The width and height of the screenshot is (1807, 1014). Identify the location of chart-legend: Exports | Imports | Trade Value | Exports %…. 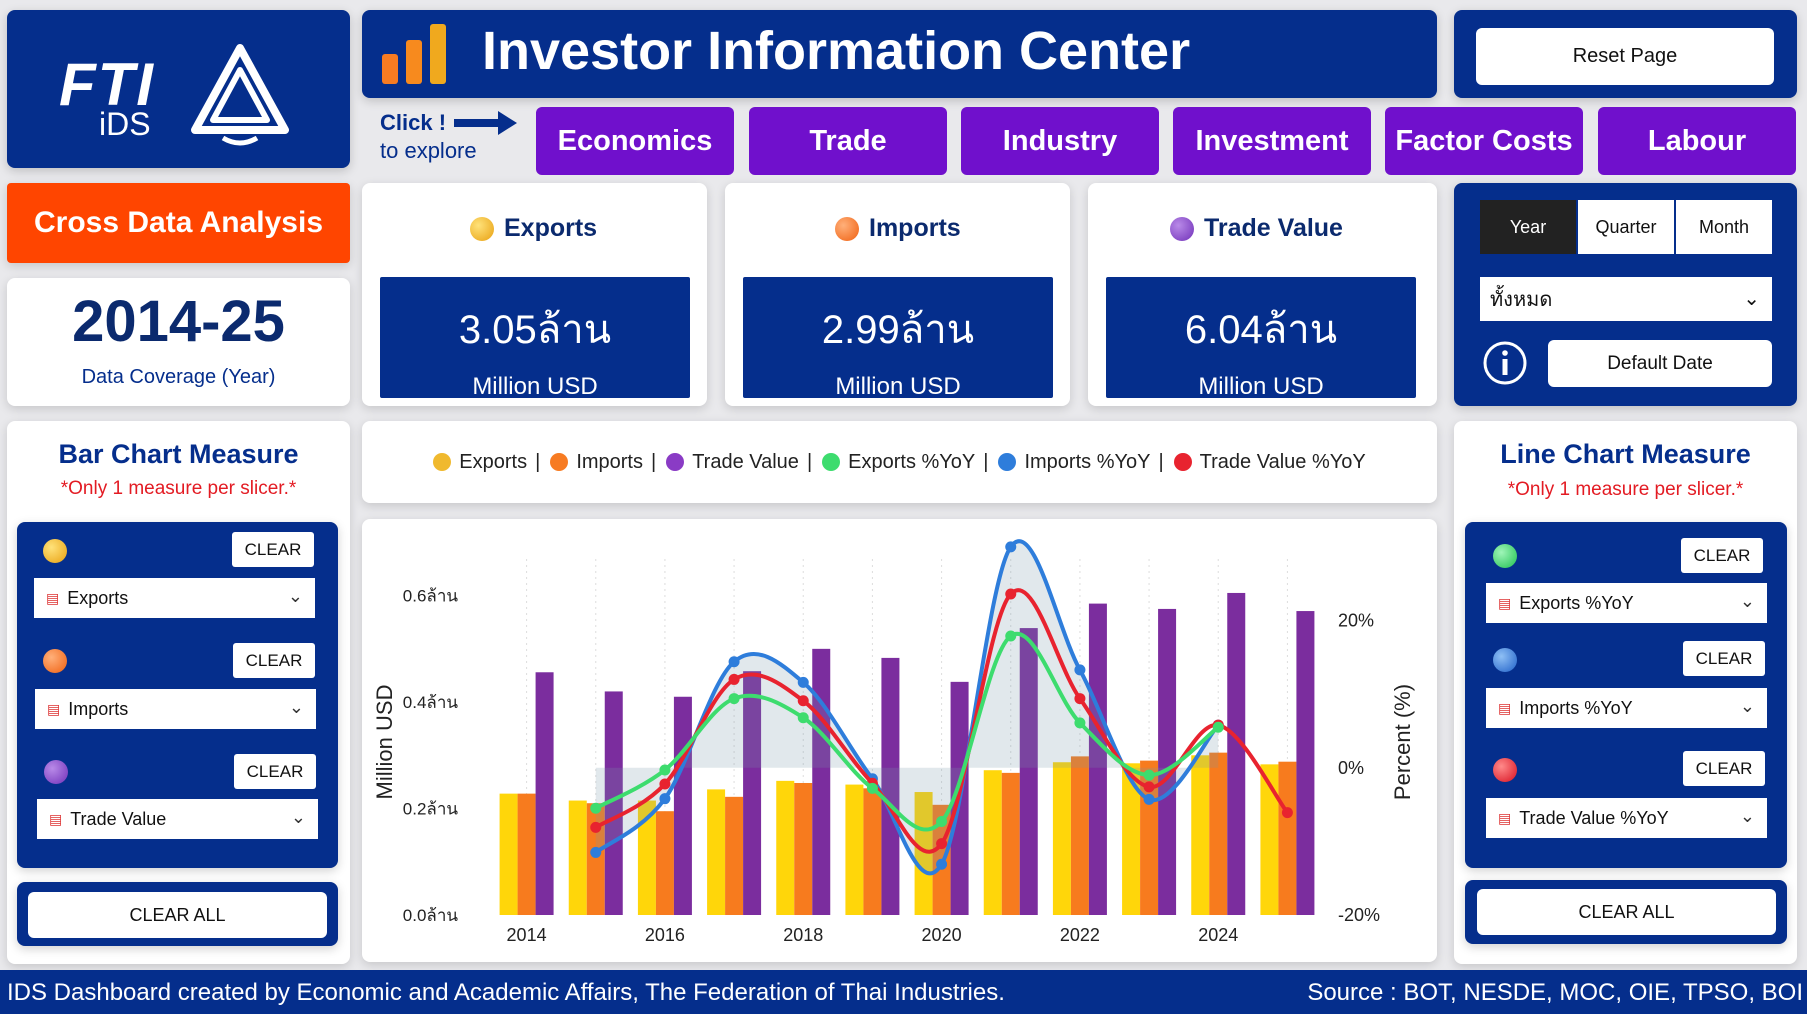
(899, 462).